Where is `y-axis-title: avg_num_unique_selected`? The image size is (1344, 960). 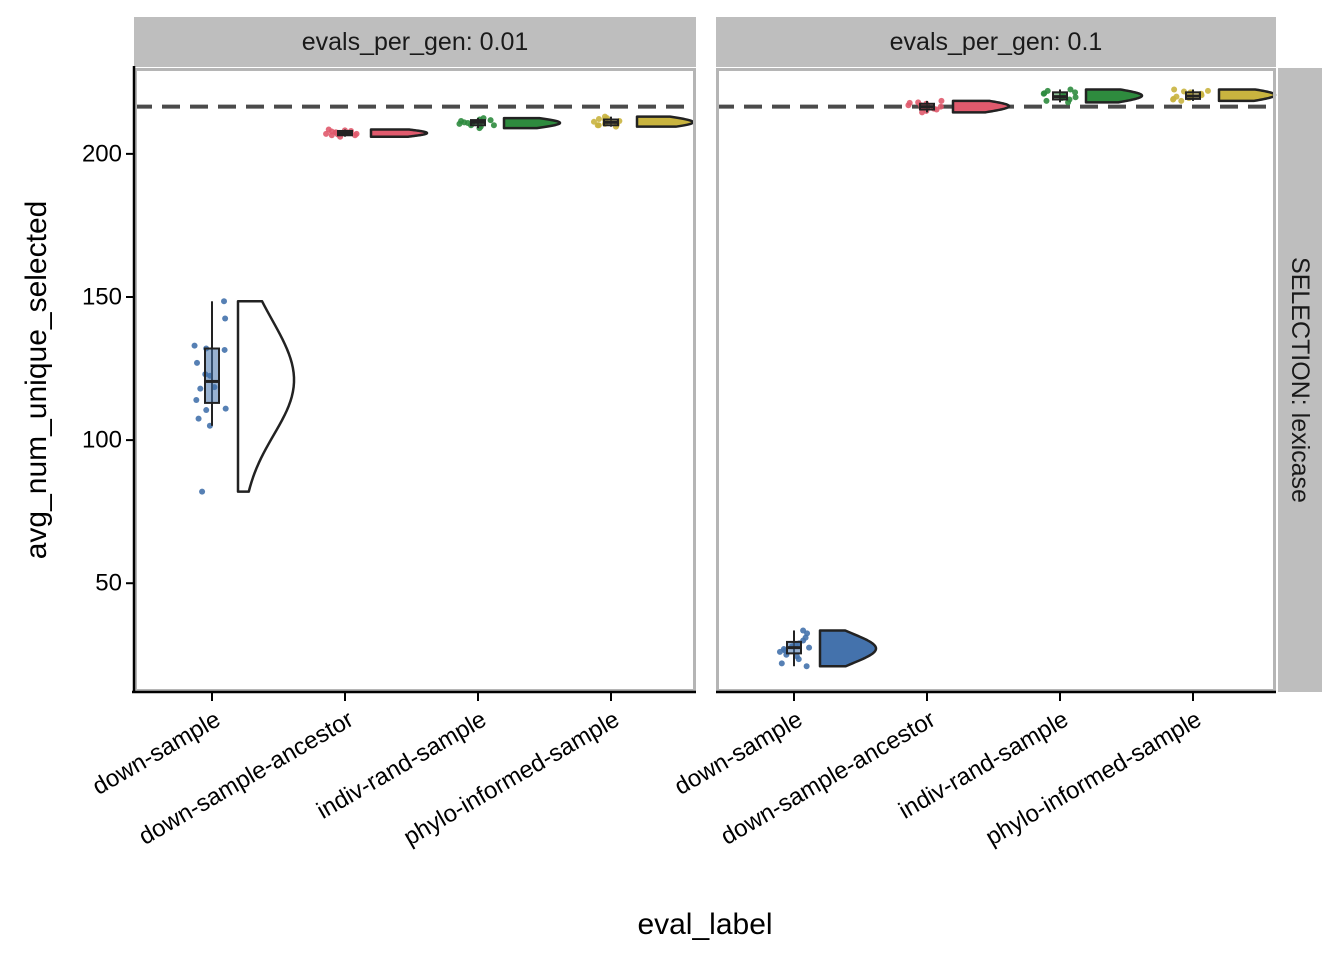 y-axis-title: avg_num_unique_selected is located at coordinates (36, 380).